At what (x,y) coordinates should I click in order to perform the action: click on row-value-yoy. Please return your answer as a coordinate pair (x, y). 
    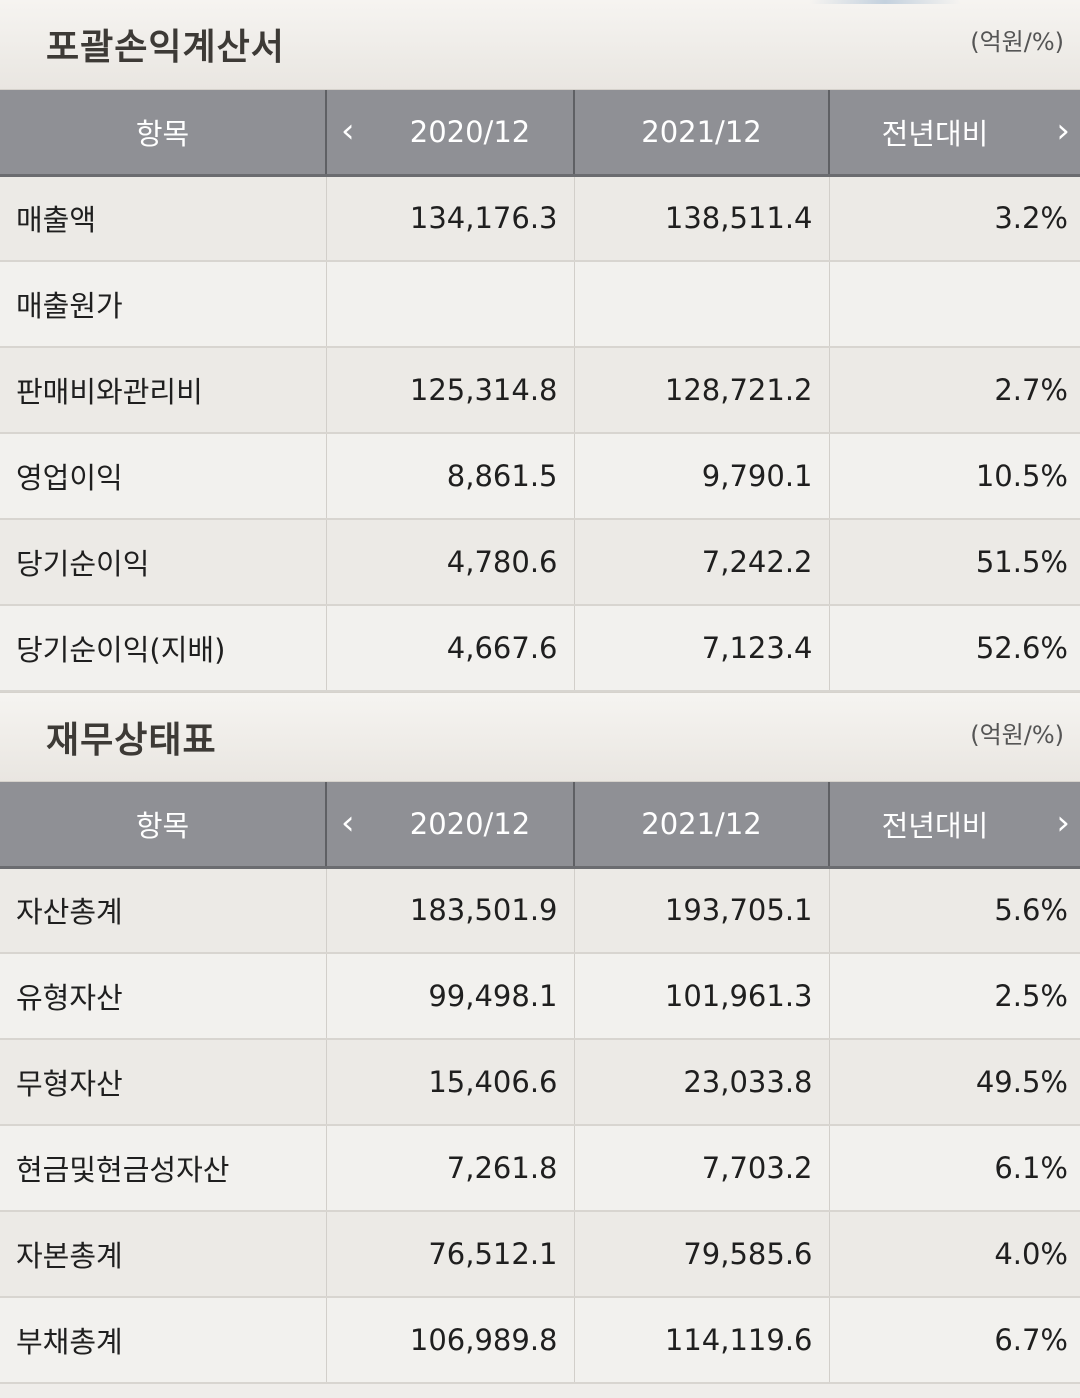
    Looking at the image, I should click on (954, 304).